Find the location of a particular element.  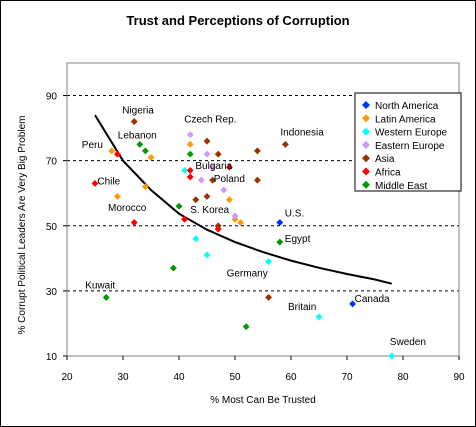

legend-label: Latin America is located at coordinates (405, 119).